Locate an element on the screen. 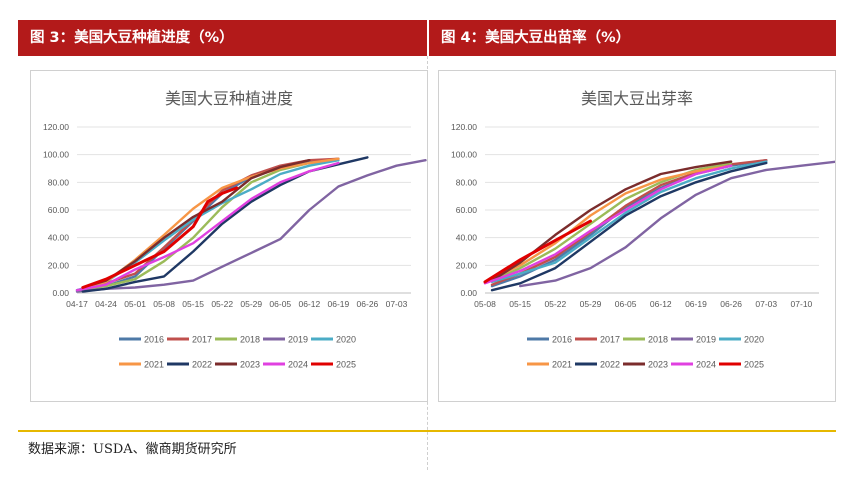  right-panel-header: 图 4：美国大豆出苗率（%） is located at coordinates (632, 38).